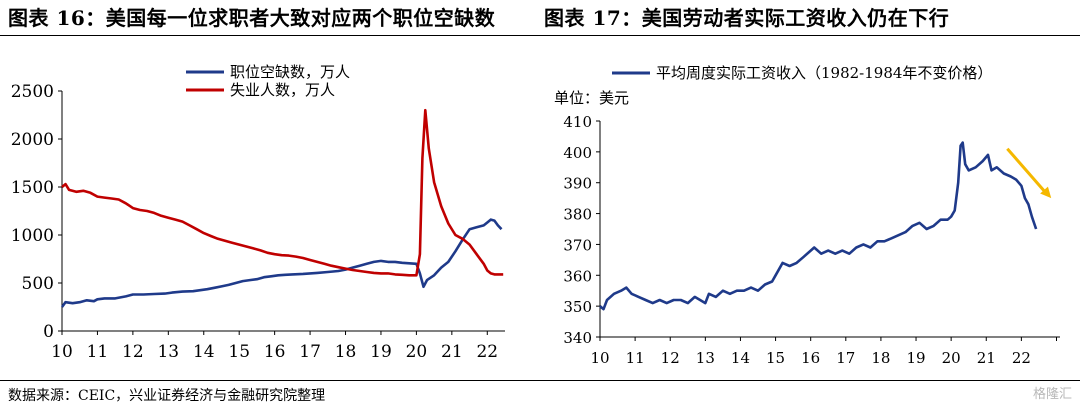  Describe the element at coordinates (540, 35) in the screenshot. I see `header-rule` at that location.